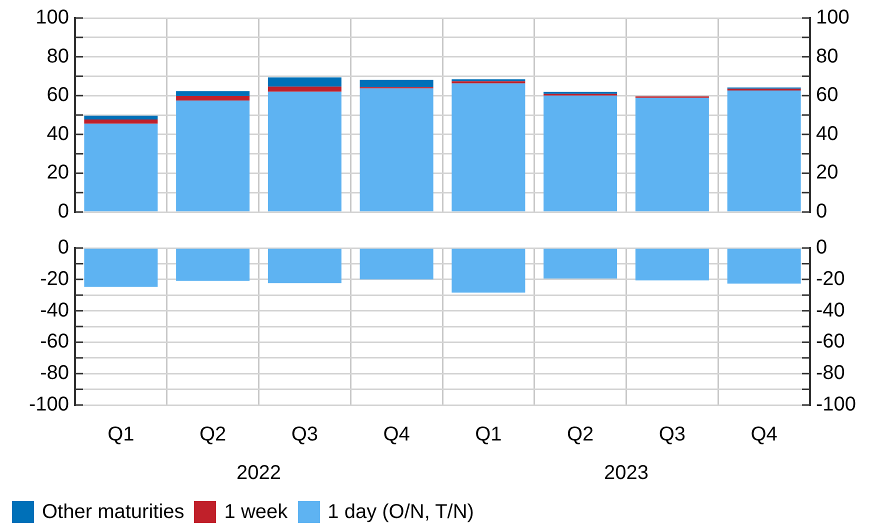 This screenshot has height=528, width=879. I want to click on y-tick-label: 100, so click(52, 17).